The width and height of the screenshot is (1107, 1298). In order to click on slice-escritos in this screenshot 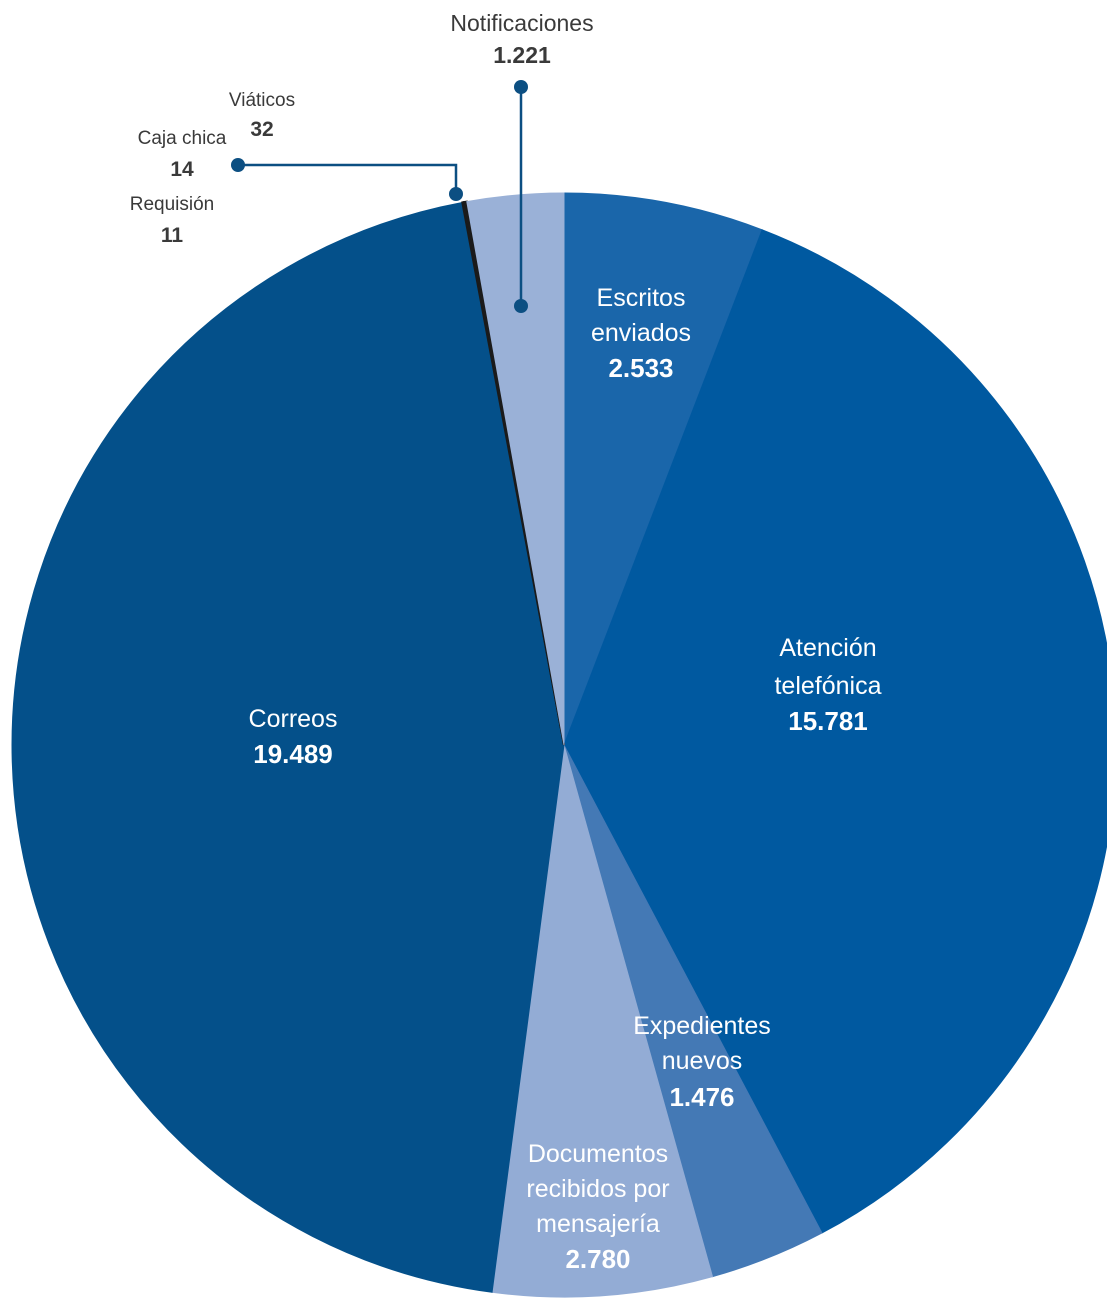, I will do `click(663, 469)`.